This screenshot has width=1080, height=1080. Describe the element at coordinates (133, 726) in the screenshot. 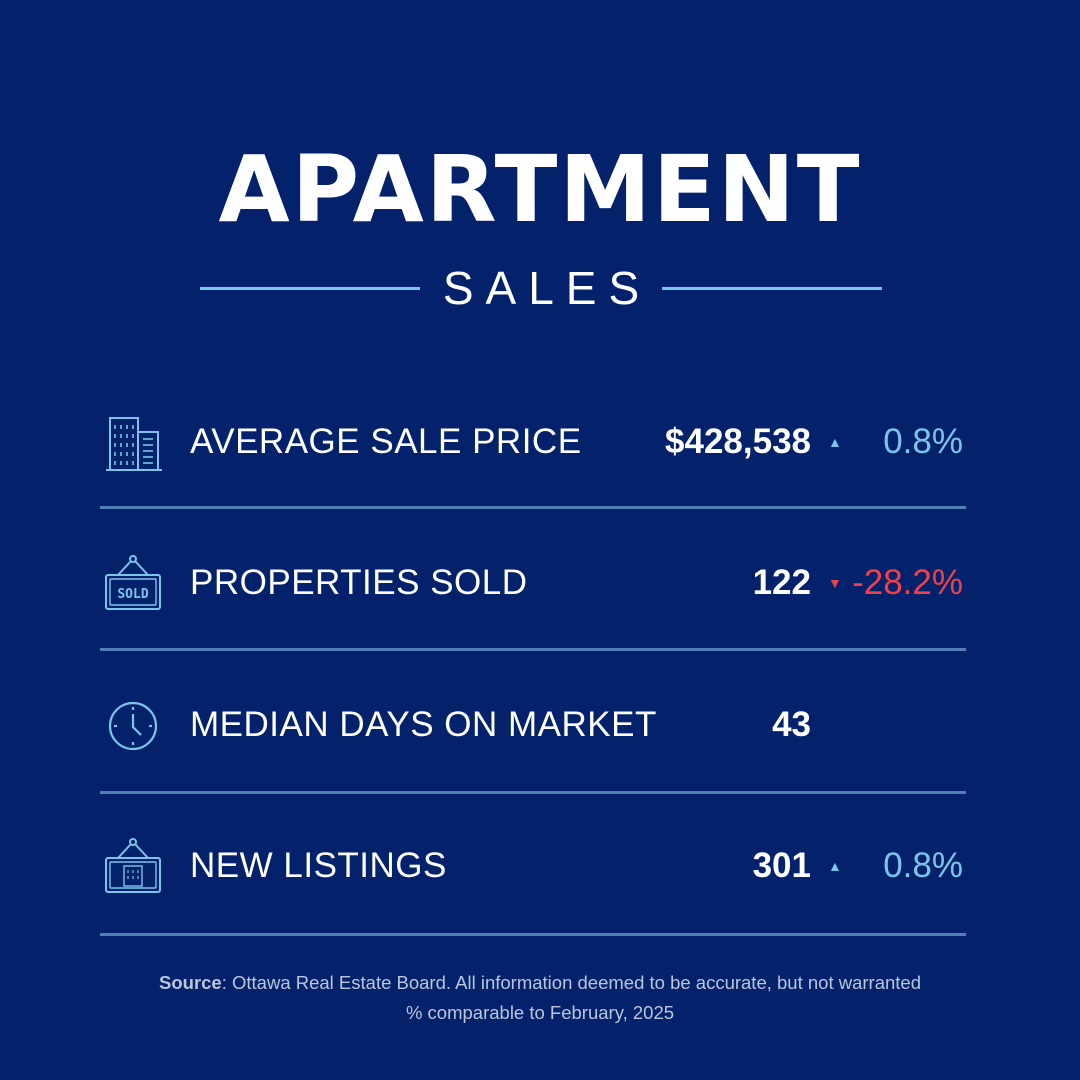

I see `clock-icon` at that location.